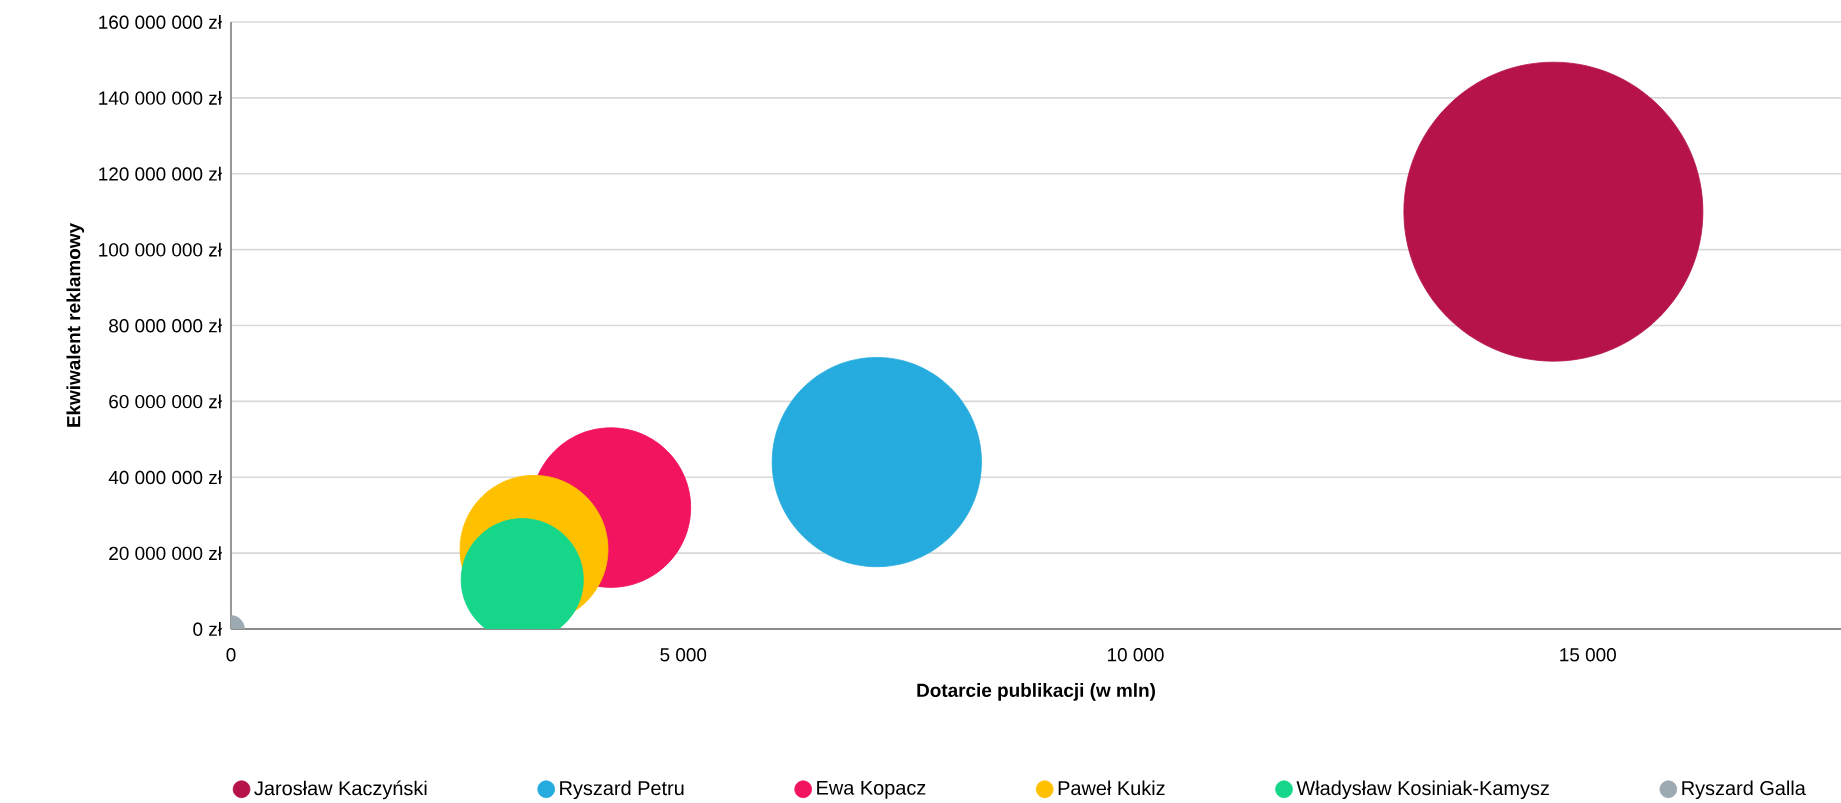 The image size is (1841, 803). What do you see at coordinates (1036, 692) in the screenshot?
I see `x-axis-title: Dotarcie publikacji (w mln)` at bounding box center [1036, 692].